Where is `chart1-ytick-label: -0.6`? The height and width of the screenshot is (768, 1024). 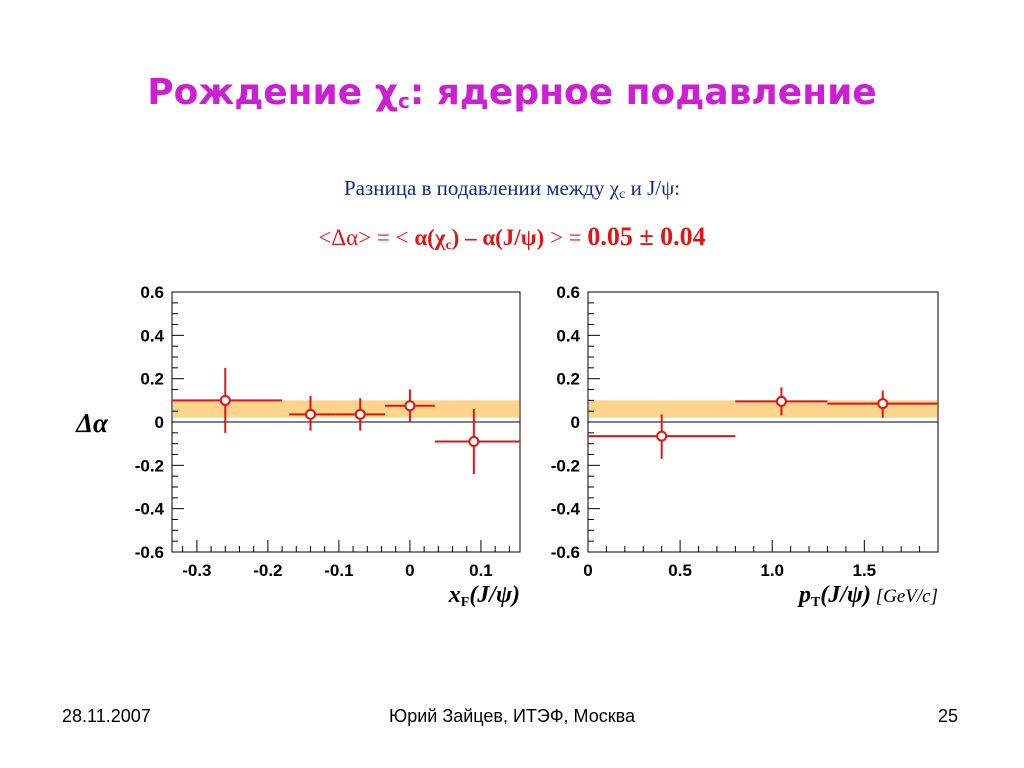
chart1-ytick-label: -0.6 is located at coordinates (149, 552).